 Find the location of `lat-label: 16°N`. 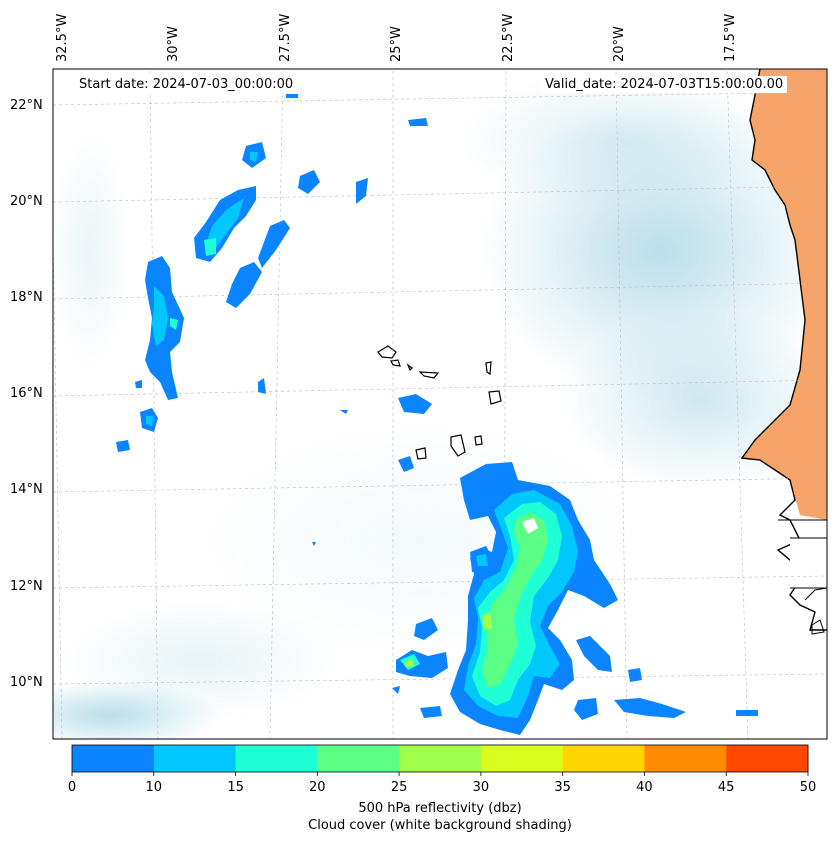

lat-label: 16°N is located at coordinates (26, 393).